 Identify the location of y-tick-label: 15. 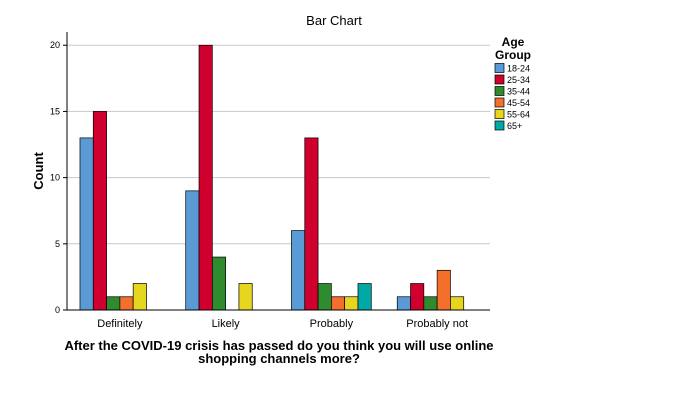
(55, 111).